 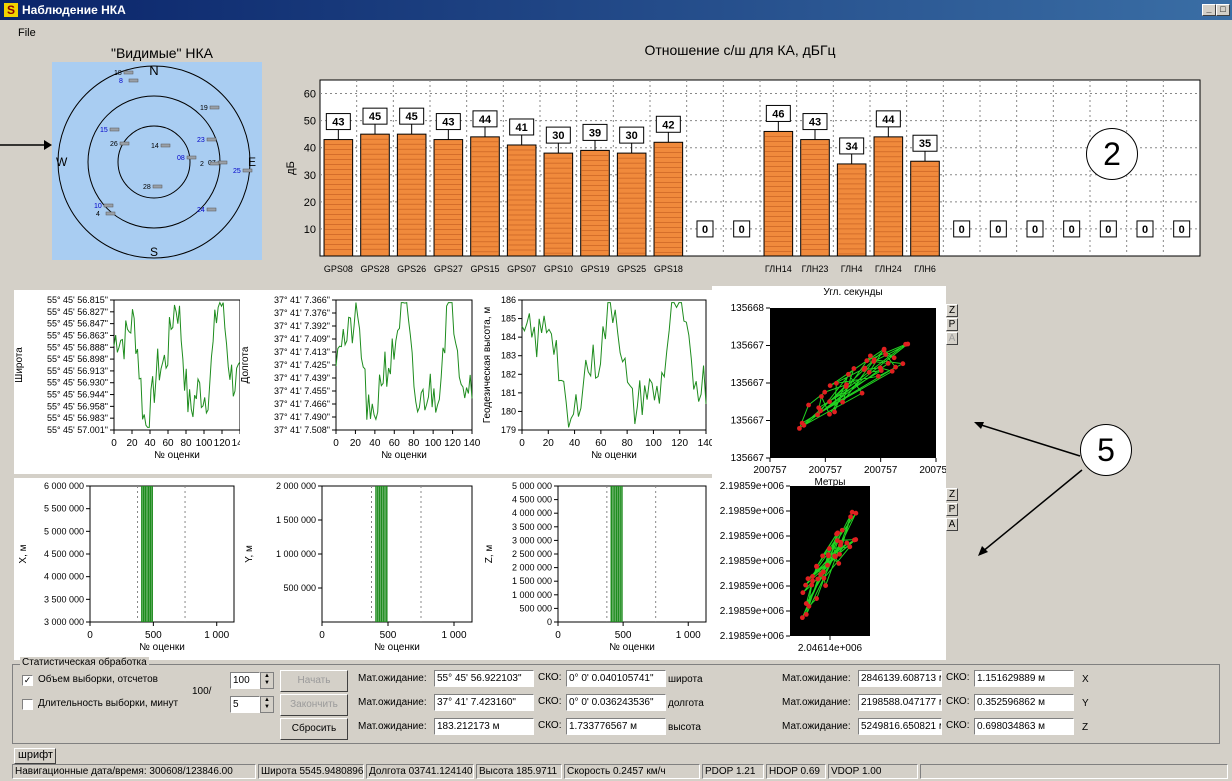 What do you see at coordinates (245, 704) in the screenshot?
I see `duration-input: 5` at bounding box center [245, 704].